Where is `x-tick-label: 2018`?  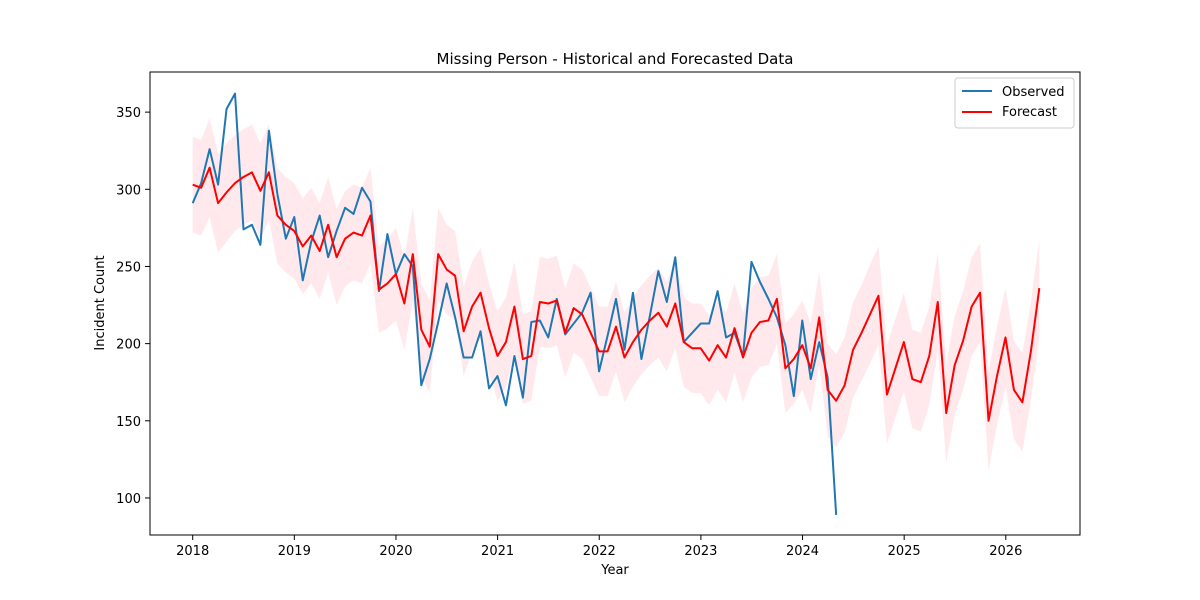 x-tick-label: 2018 is located at coordinates (192, 551).